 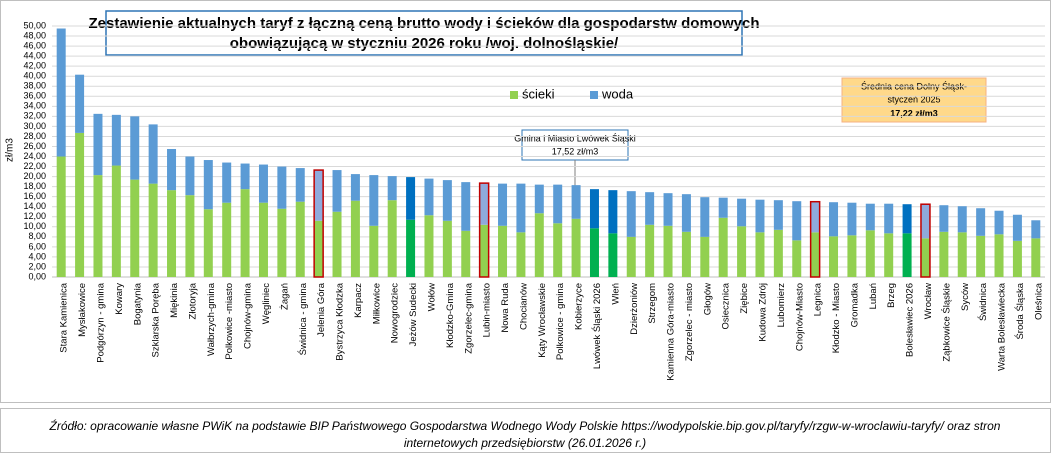 I want to click on y-tick-label: 4,00, so click(x=37, y=256).